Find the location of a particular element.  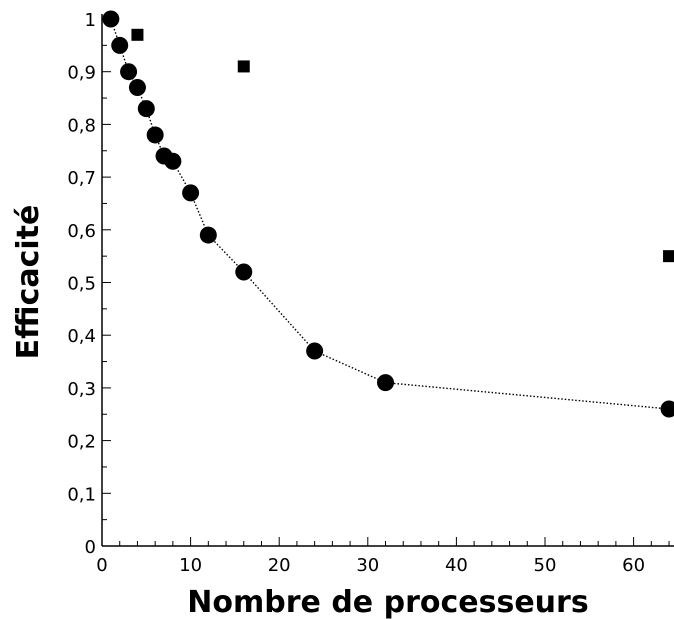

y-tick-label: 0,7 is located at coordinates (81, 178).